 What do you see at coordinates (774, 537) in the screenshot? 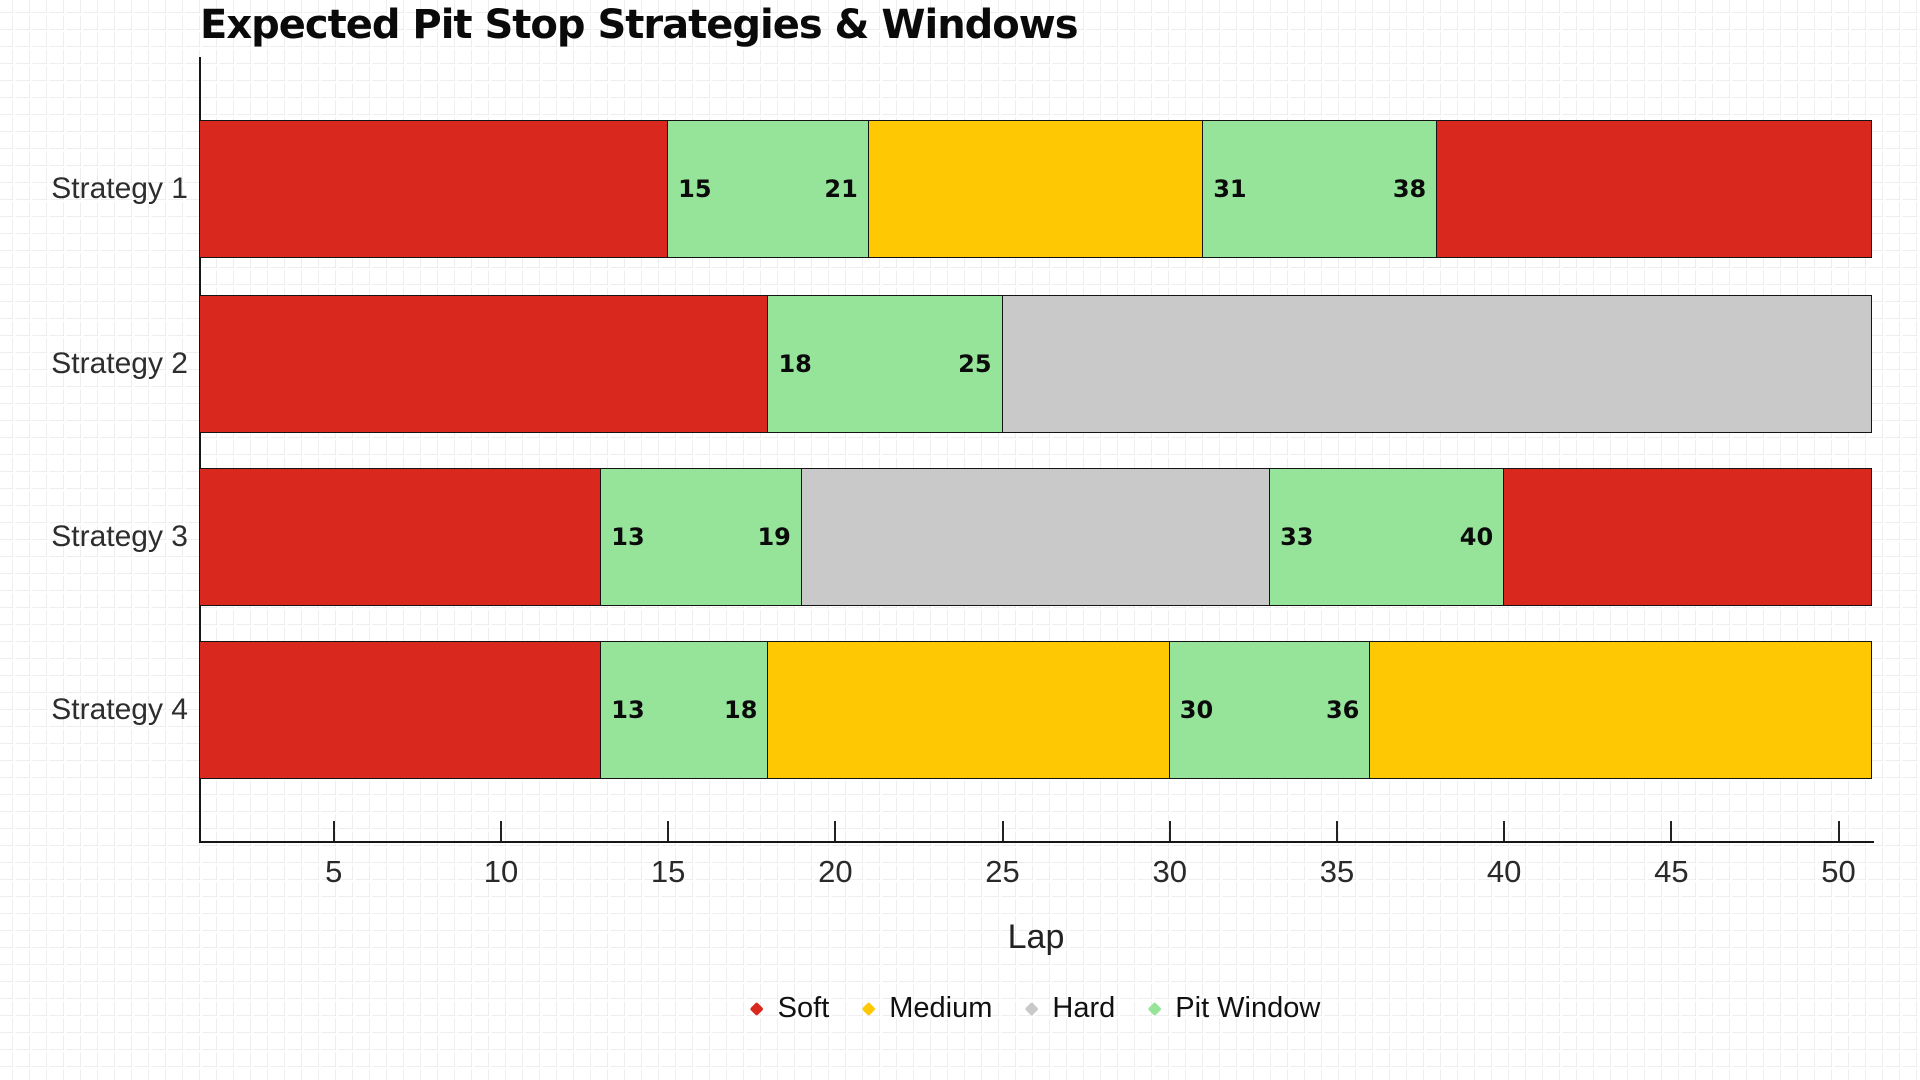
I see `pit-window-lap-label: 19` at bounding box center [774, 537].